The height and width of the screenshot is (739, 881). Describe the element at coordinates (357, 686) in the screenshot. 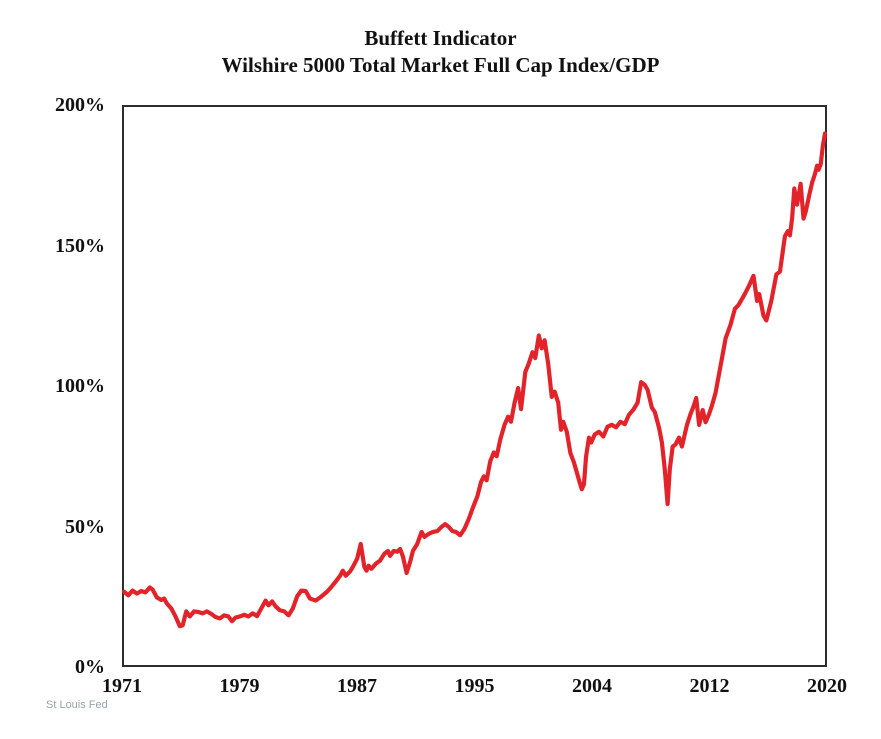

I see `x-tick-label-1987: 1987` at that location.